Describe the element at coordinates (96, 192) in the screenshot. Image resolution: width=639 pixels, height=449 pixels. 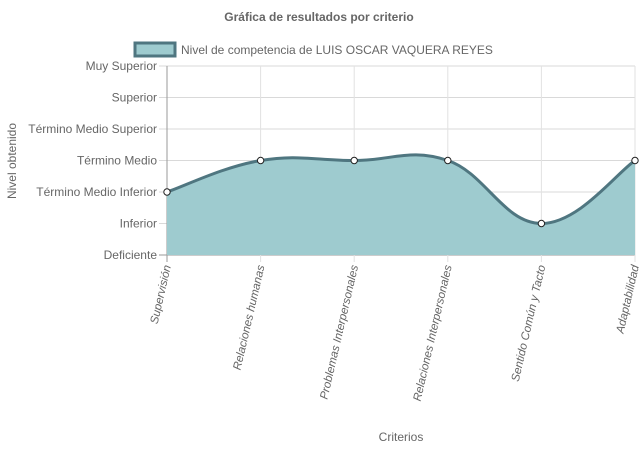
I see `y-tick-label: Término Medio Inferior` at that location.